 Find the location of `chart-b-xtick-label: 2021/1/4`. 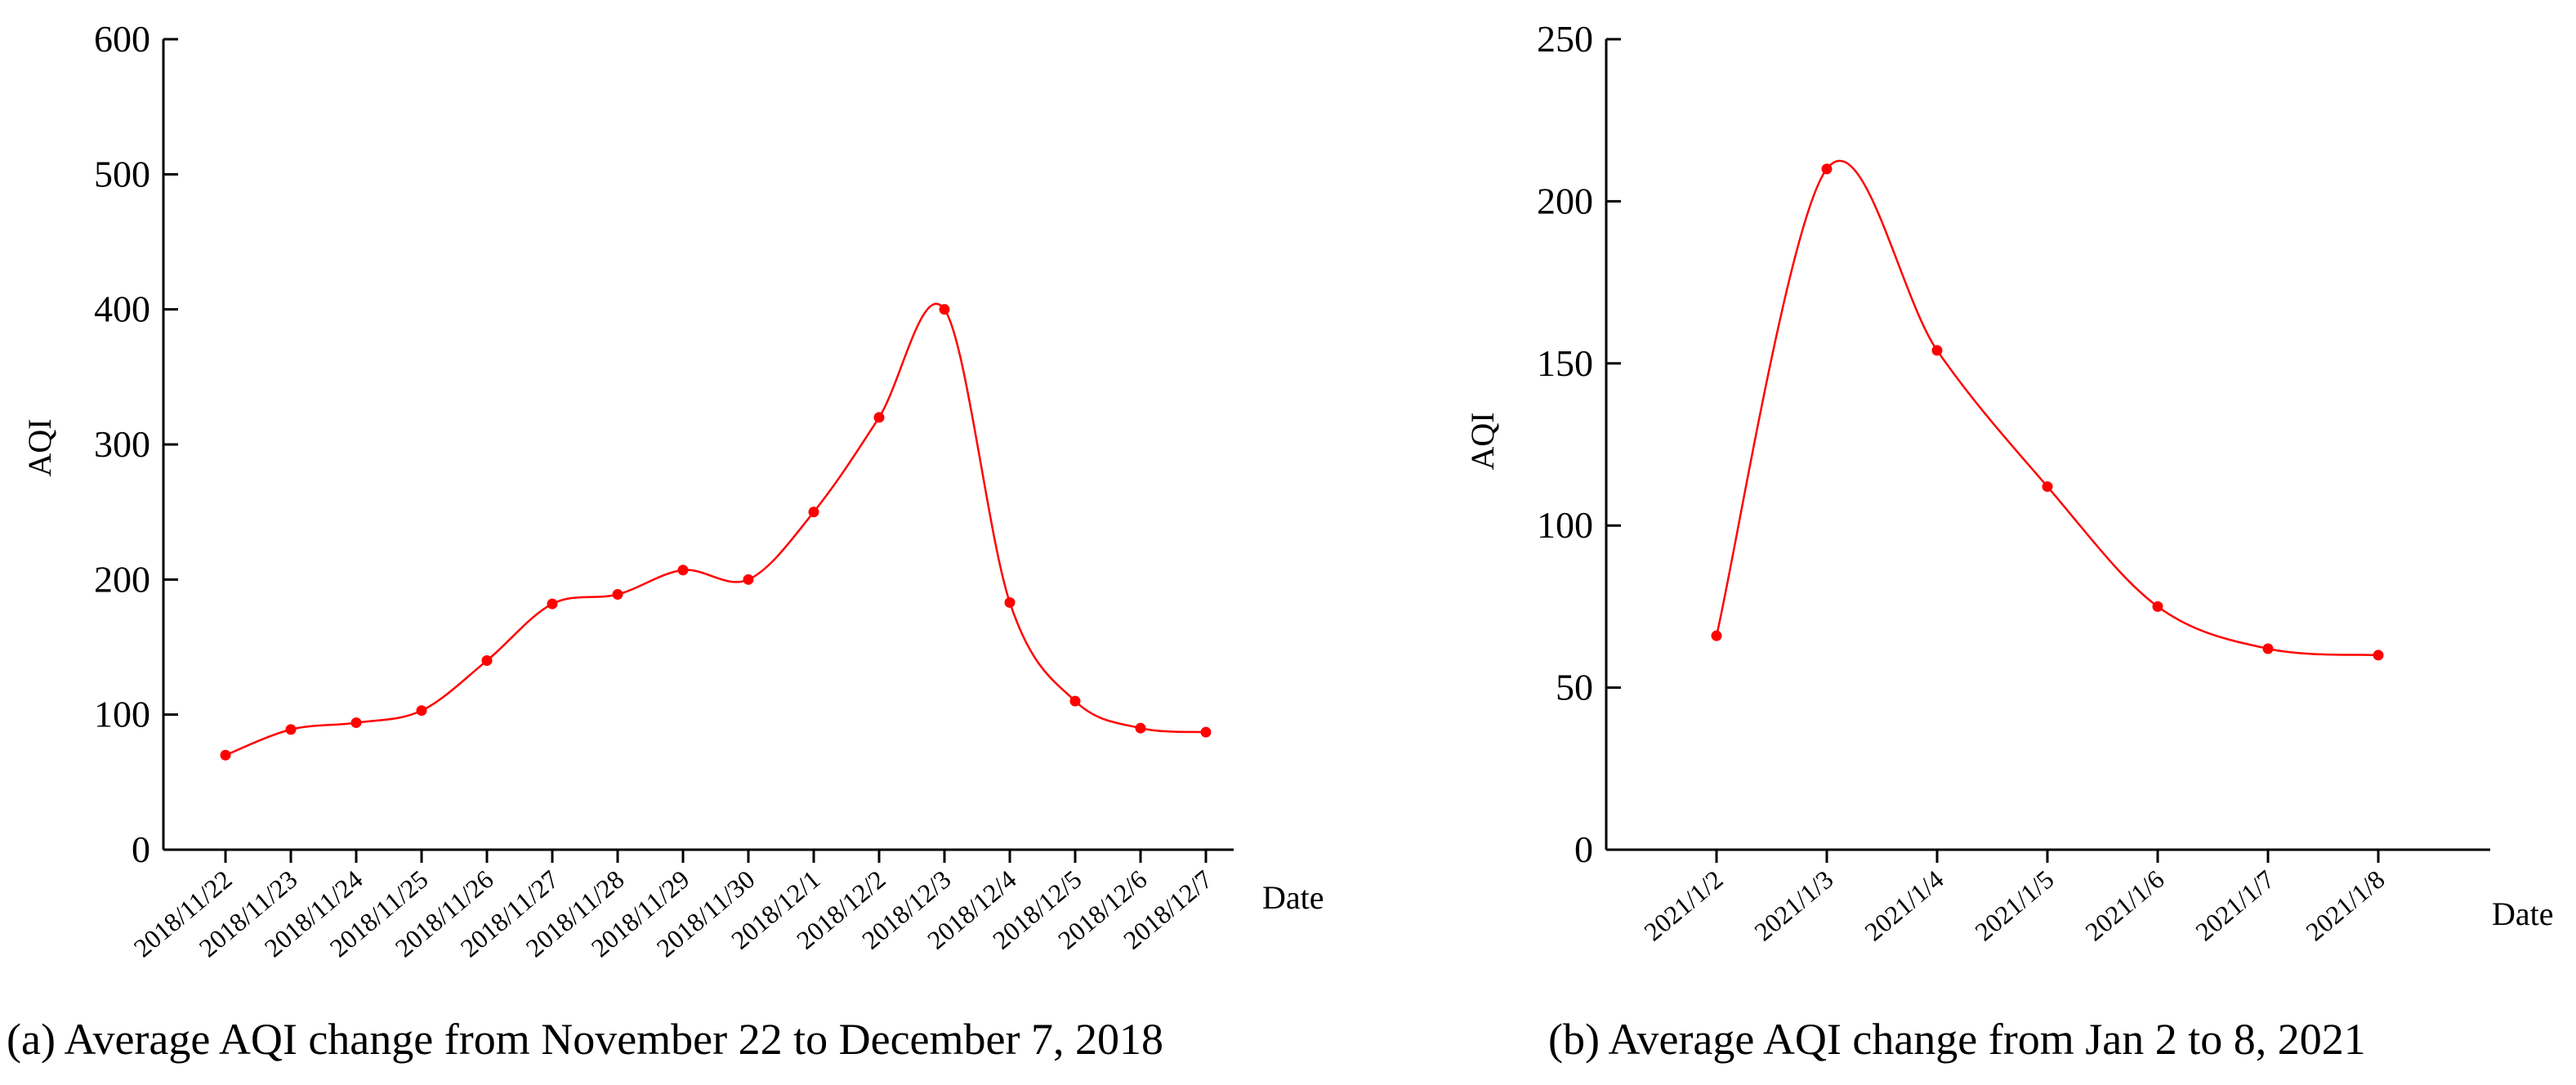

chart-b-xtick-label: 2021/1/4 is located at coordinates (1904, 905).